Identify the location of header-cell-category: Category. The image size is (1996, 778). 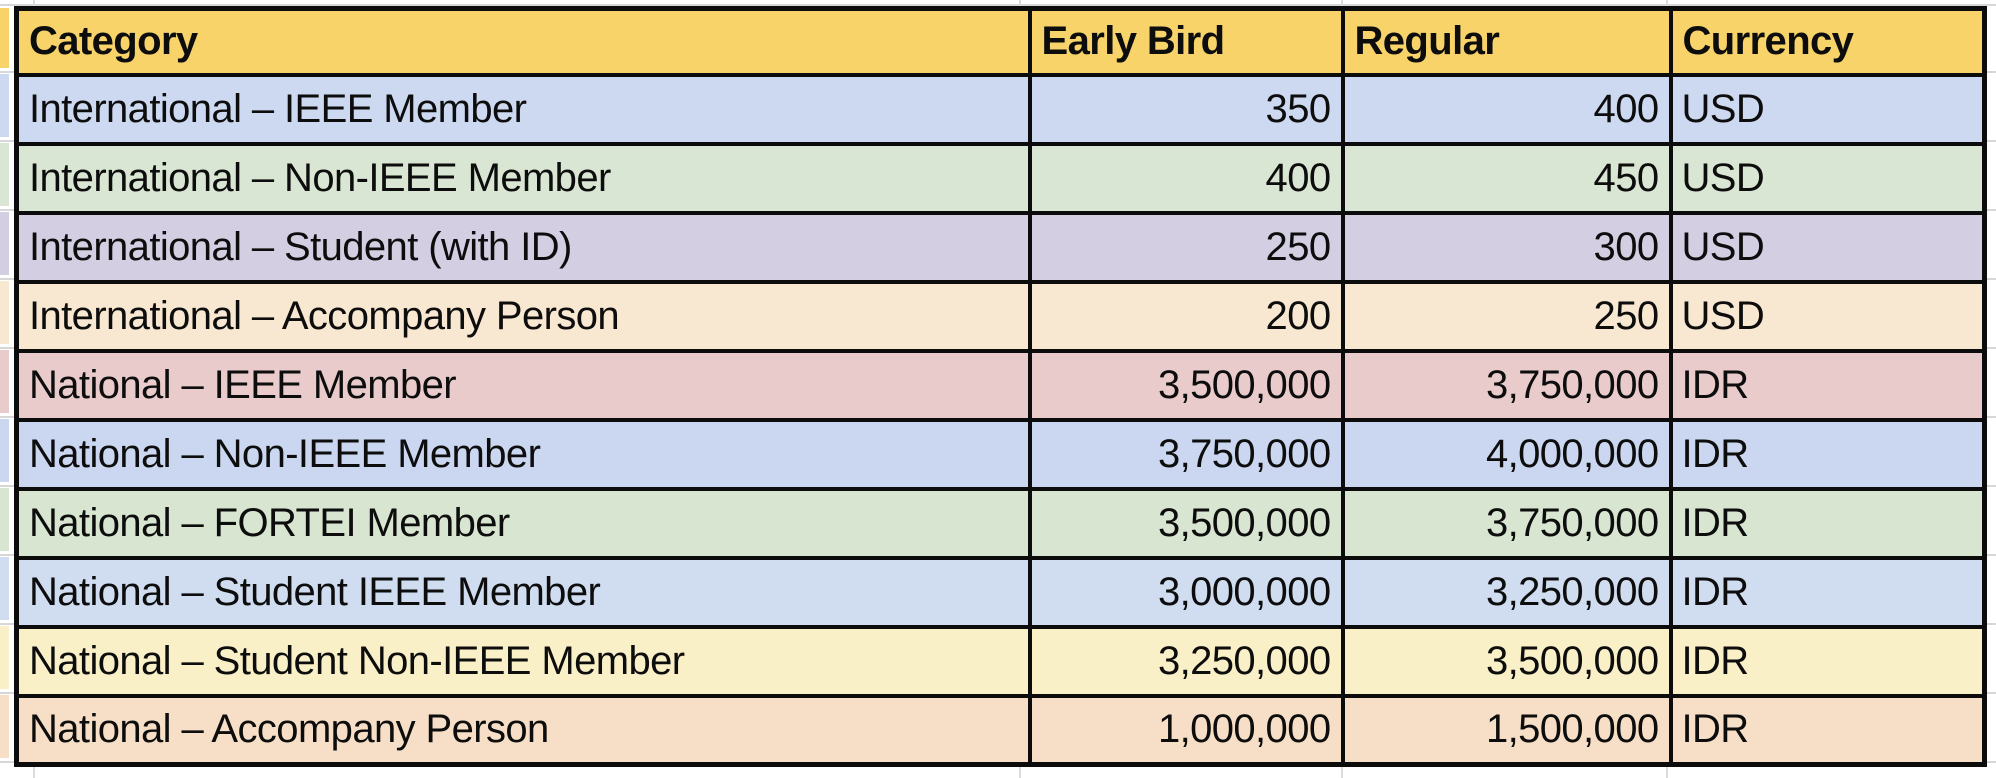
(523, 41).